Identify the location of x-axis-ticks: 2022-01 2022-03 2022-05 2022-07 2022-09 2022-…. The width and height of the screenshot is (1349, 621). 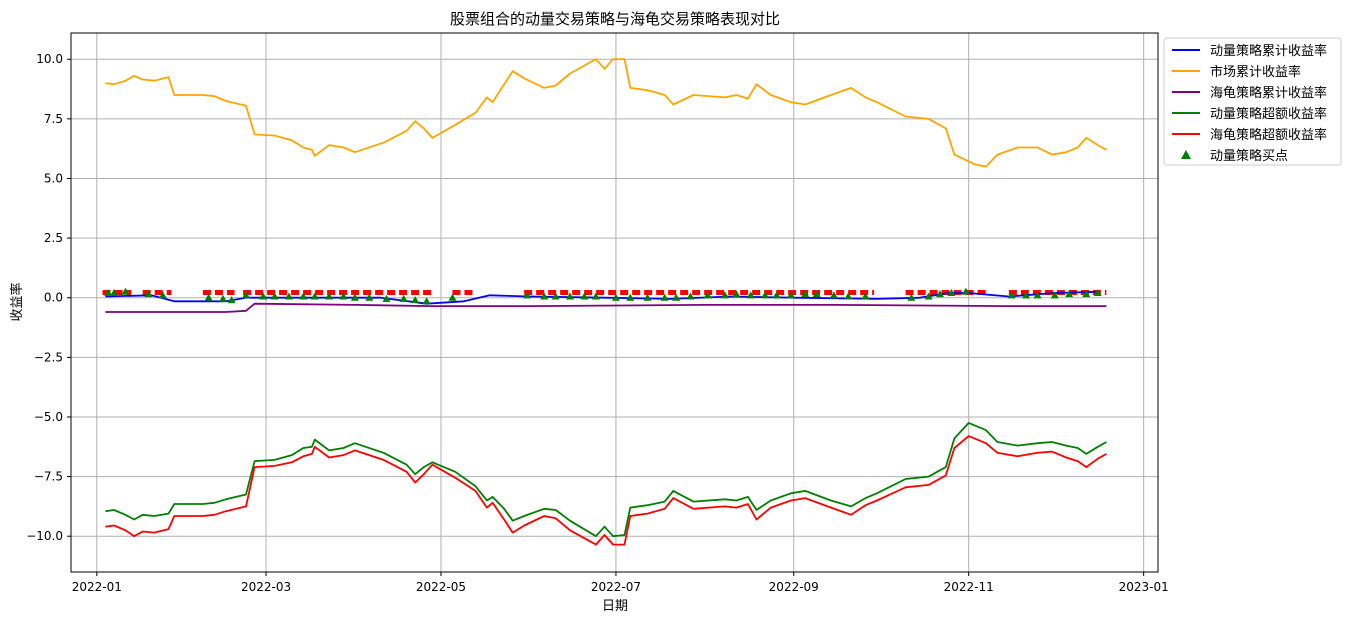
(620, 583).